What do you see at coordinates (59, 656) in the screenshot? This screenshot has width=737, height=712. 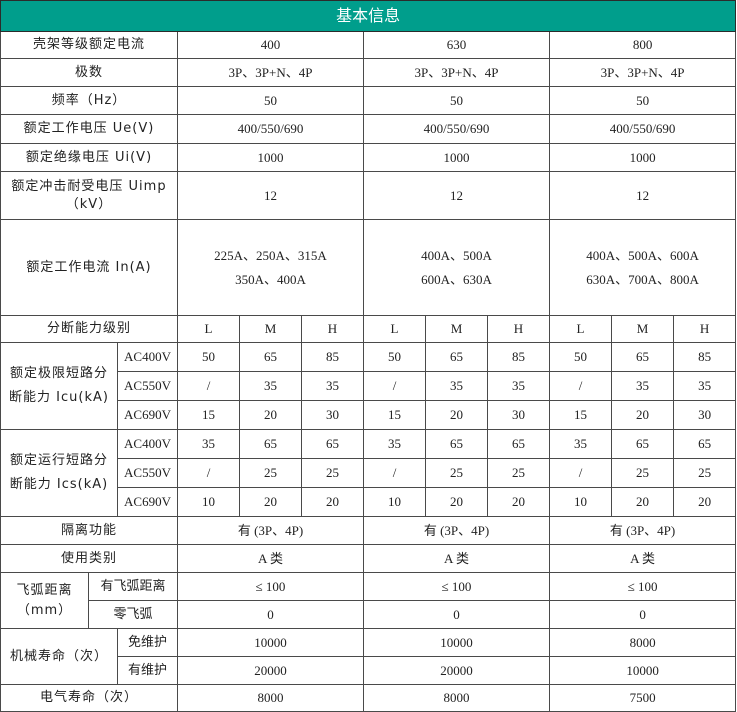 I see `row-label: 机械寿命（次）` at bounding box center [59, 656].